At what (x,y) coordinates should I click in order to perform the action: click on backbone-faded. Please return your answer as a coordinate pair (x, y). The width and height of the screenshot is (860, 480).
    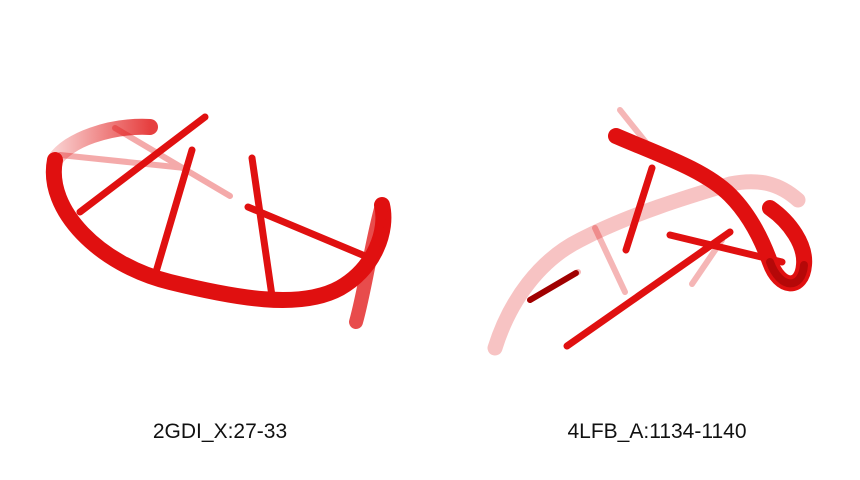
    Looking at the image, I should click on (646, 265).